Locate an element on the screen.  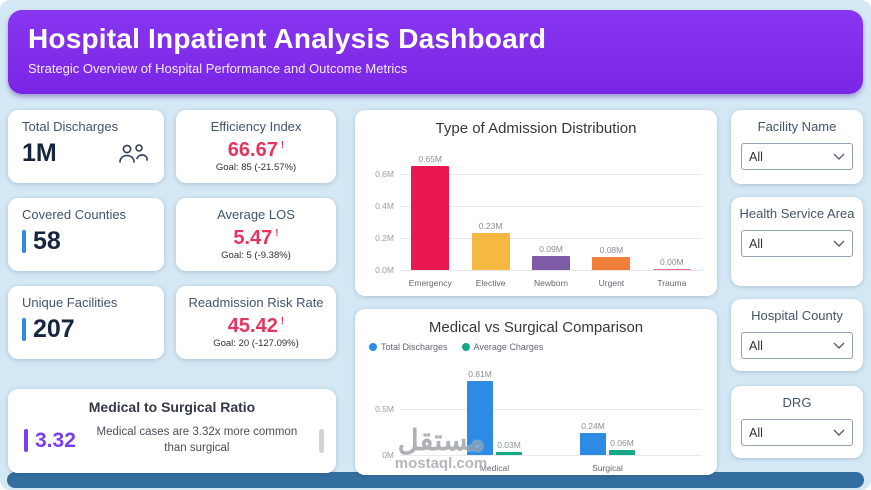
page-title: Hospital Inpatient Analysis Dashboard is located at coordinates (287, 38).